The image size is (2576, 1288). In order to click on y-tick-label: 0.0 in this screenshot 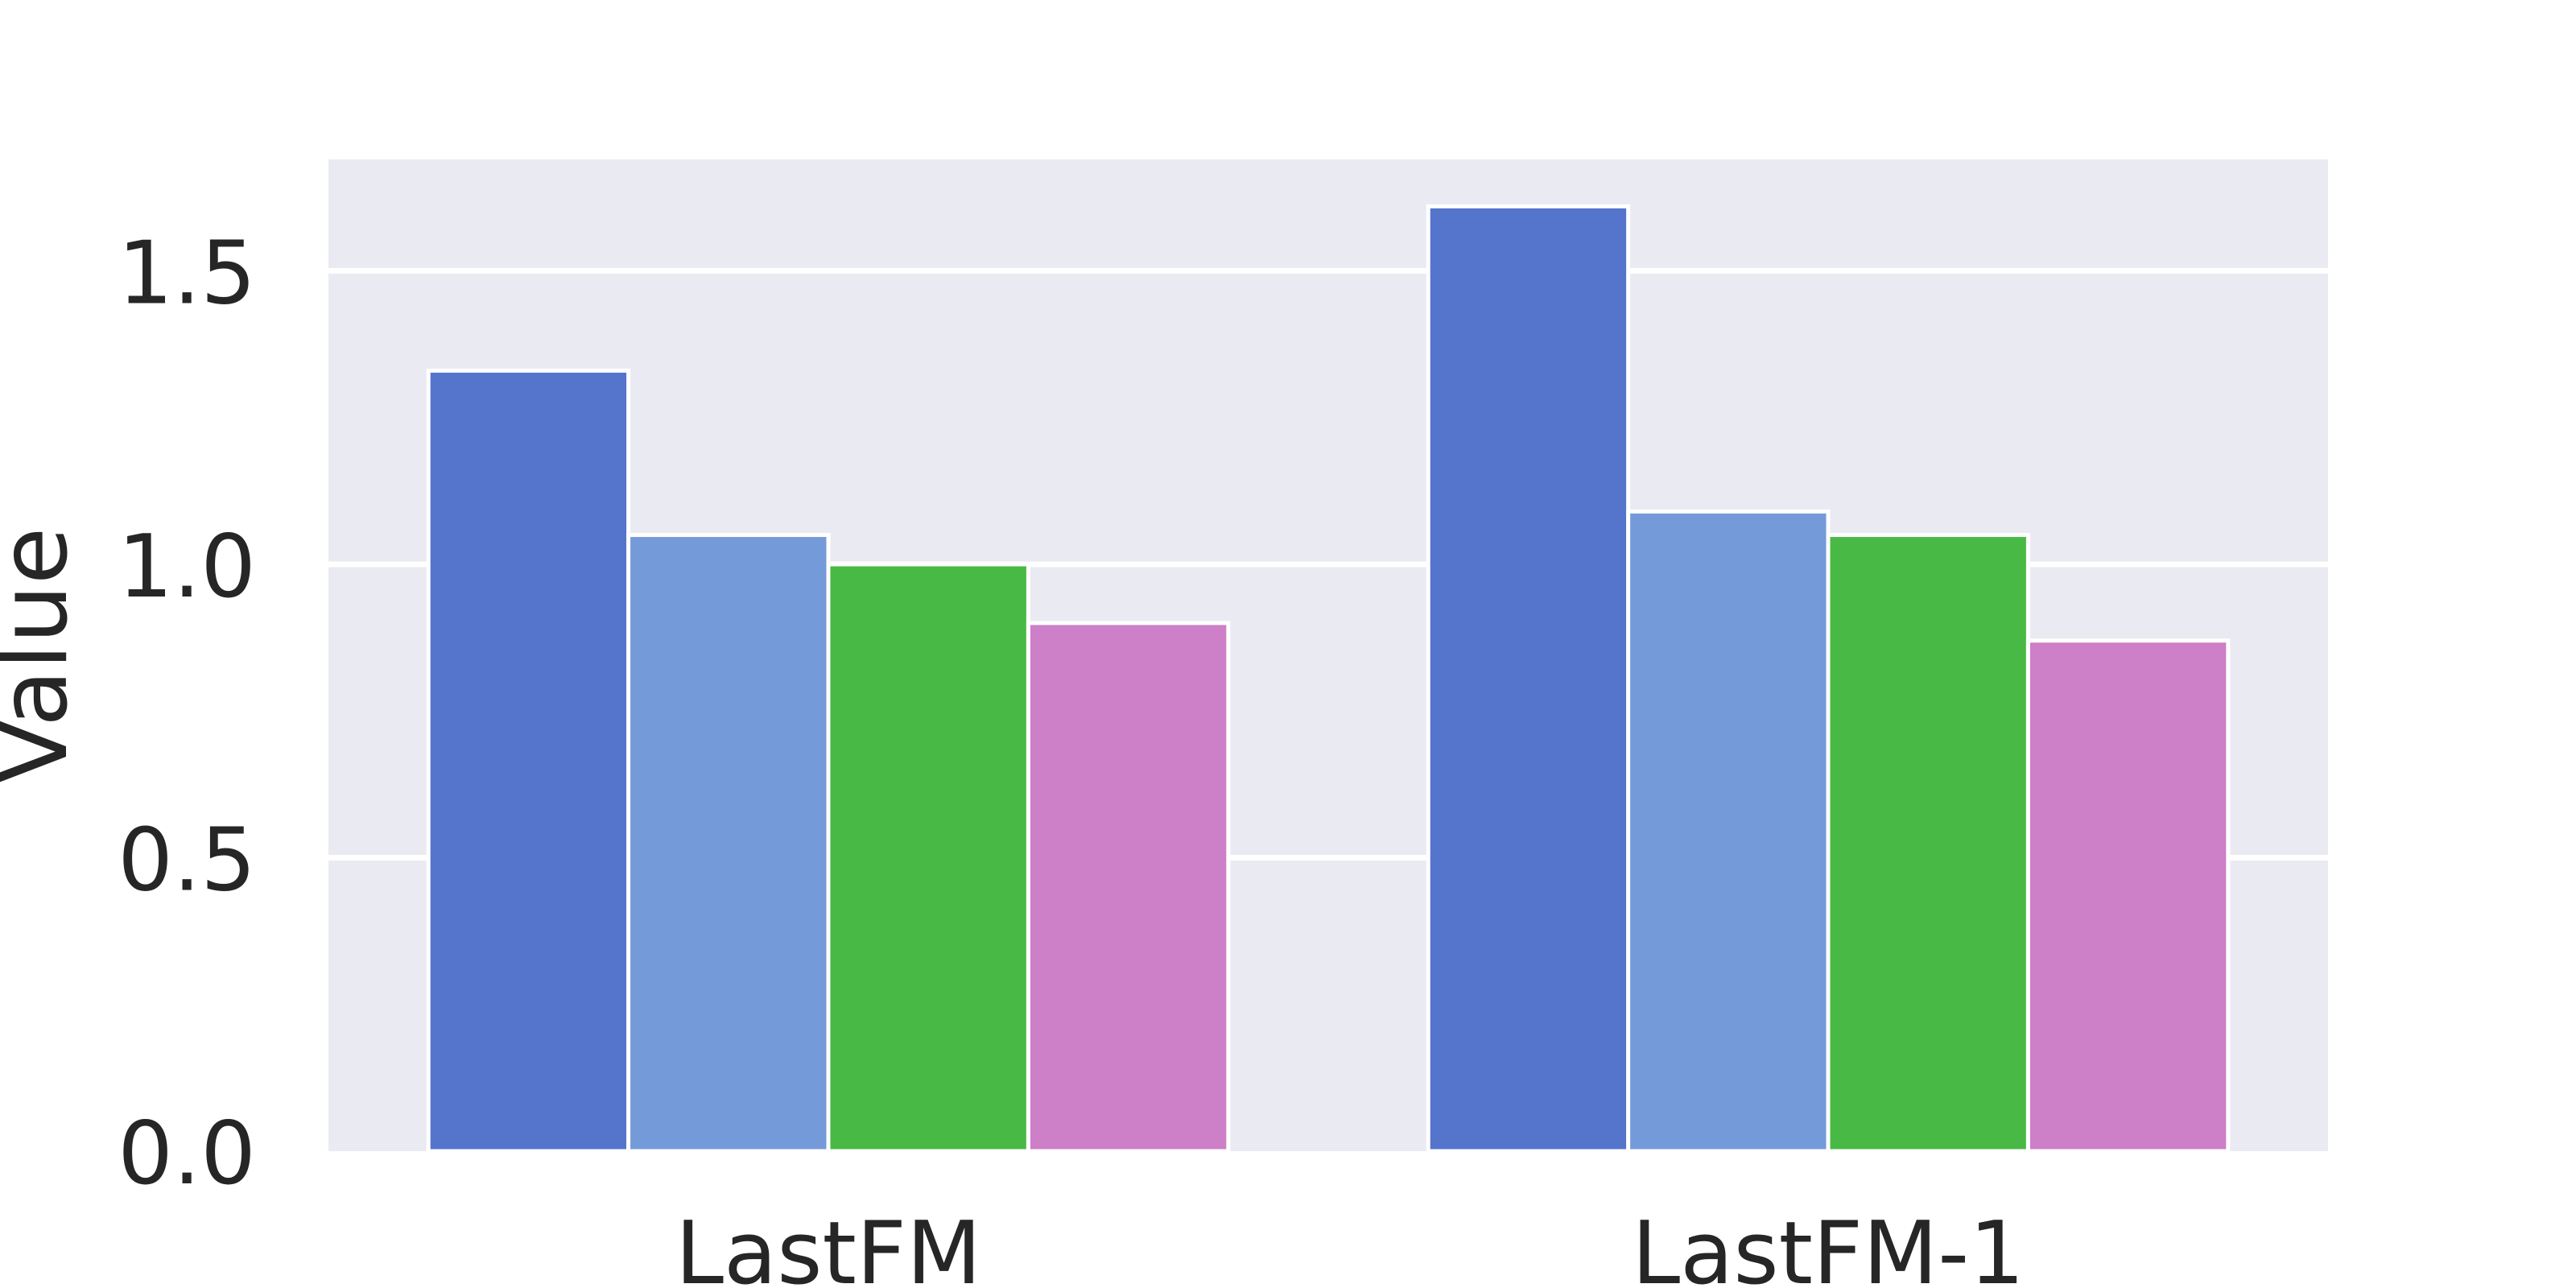, I will do `click(187, 1154)`.